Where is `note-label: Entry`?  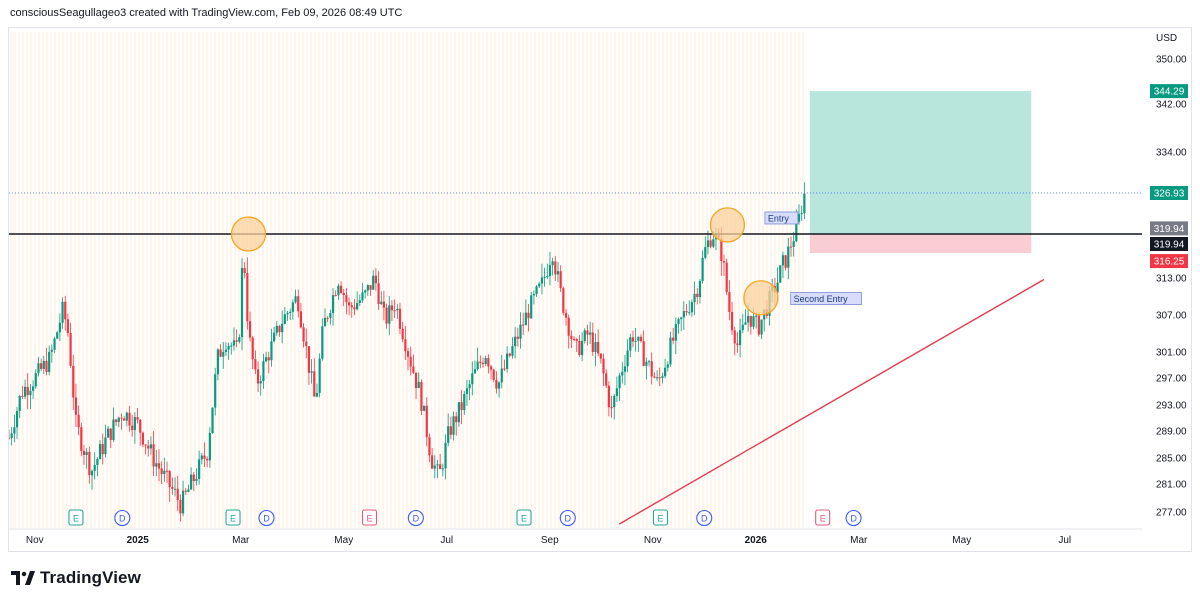
note-label: Entry is located at coordinates (779, 218).